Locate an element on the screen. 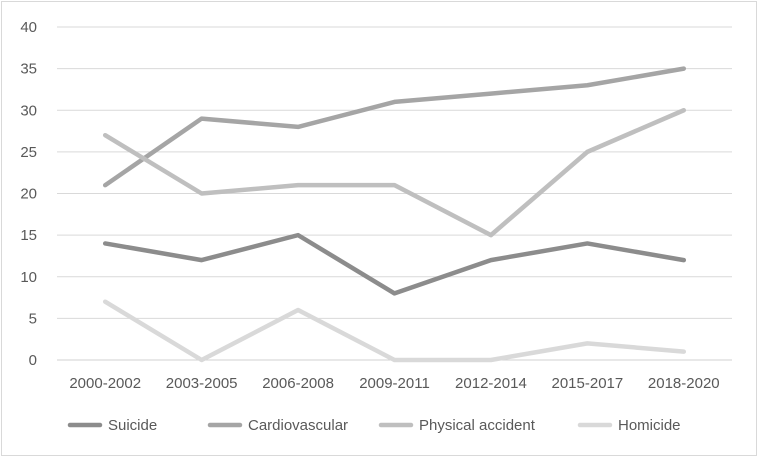 This screenshot has height=459, width=760. legend-label-1: Cardiovascular is located at coordinates (298, 425).